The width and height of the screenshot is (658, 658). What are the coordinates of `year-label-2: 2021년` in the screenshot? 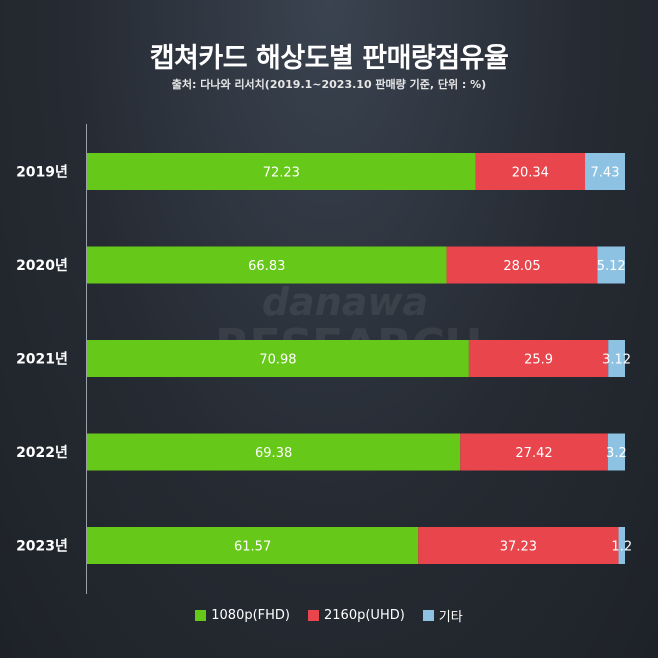 It's located at (42, 360).